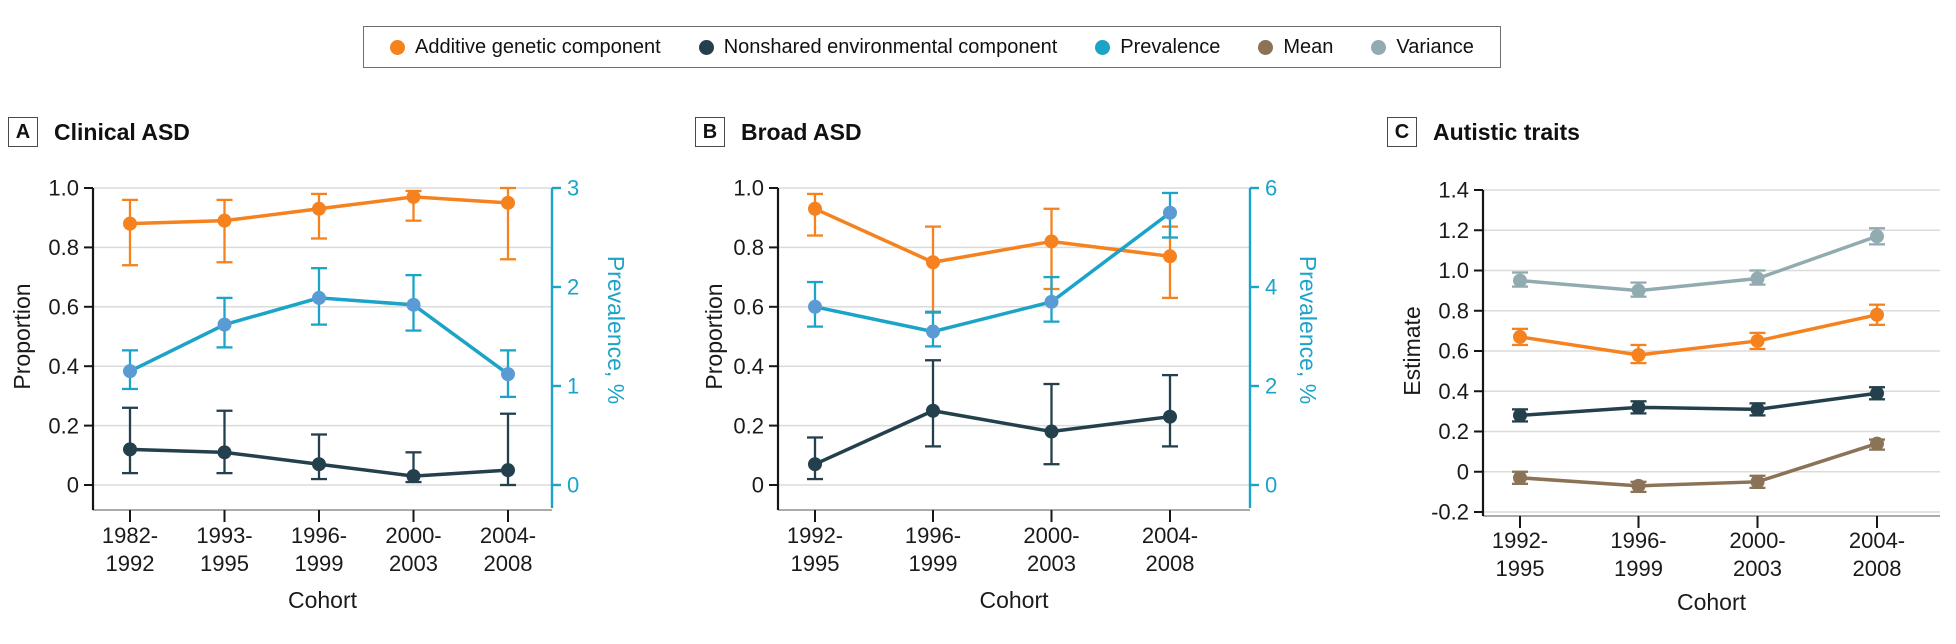 The height and width of the screenshot is (644, 1956). I want to click on panel-b-y-axis-title: Proportion, so click(714, 336).